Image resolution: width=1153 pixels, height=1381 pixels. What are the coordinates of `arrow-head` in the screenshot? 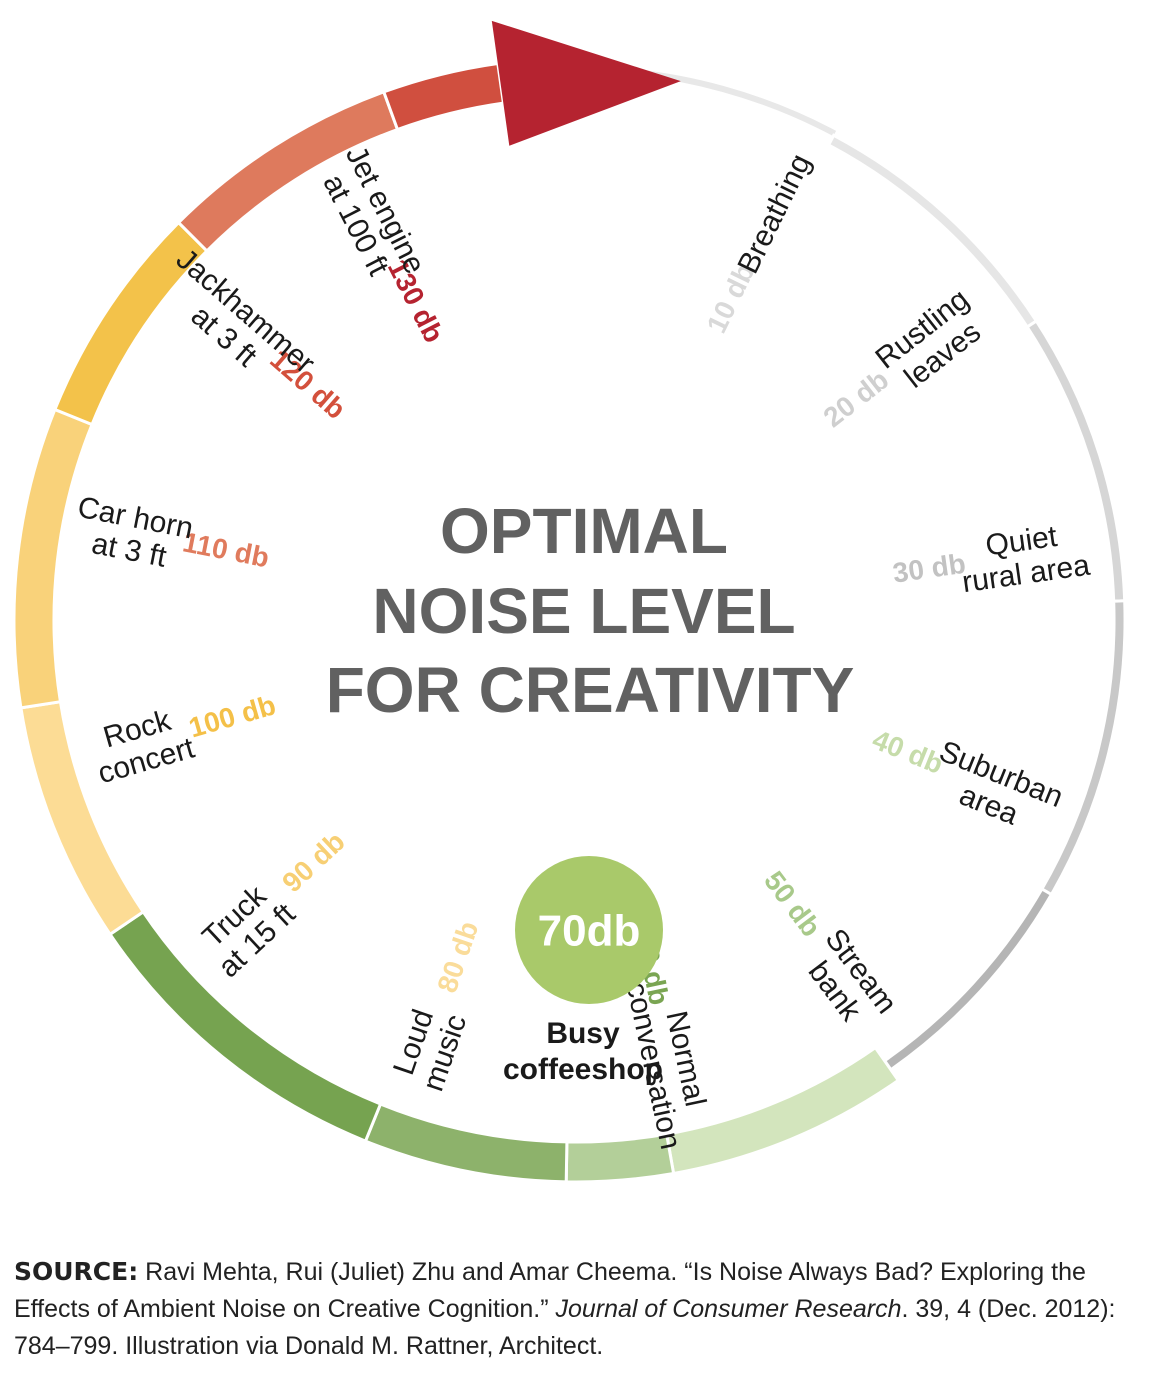 It's located at (586, 83).